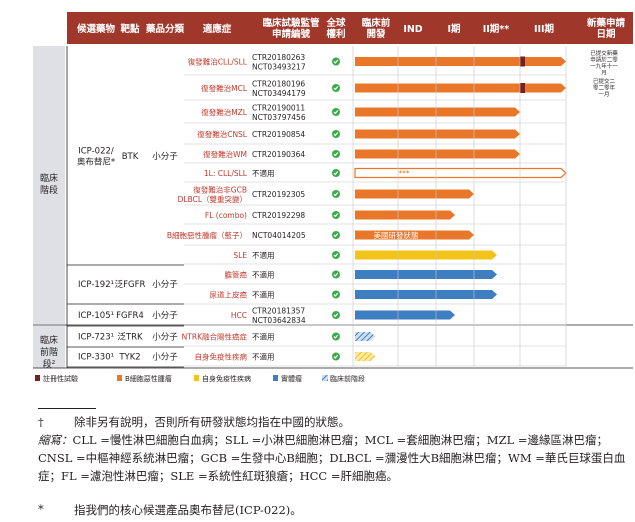 This screenshot has height=522, width=635. What do you see at coordinates (225, 154) in the screenshot?
I see `indication-label: 復發難治WM` at bounding box center [225, 154].